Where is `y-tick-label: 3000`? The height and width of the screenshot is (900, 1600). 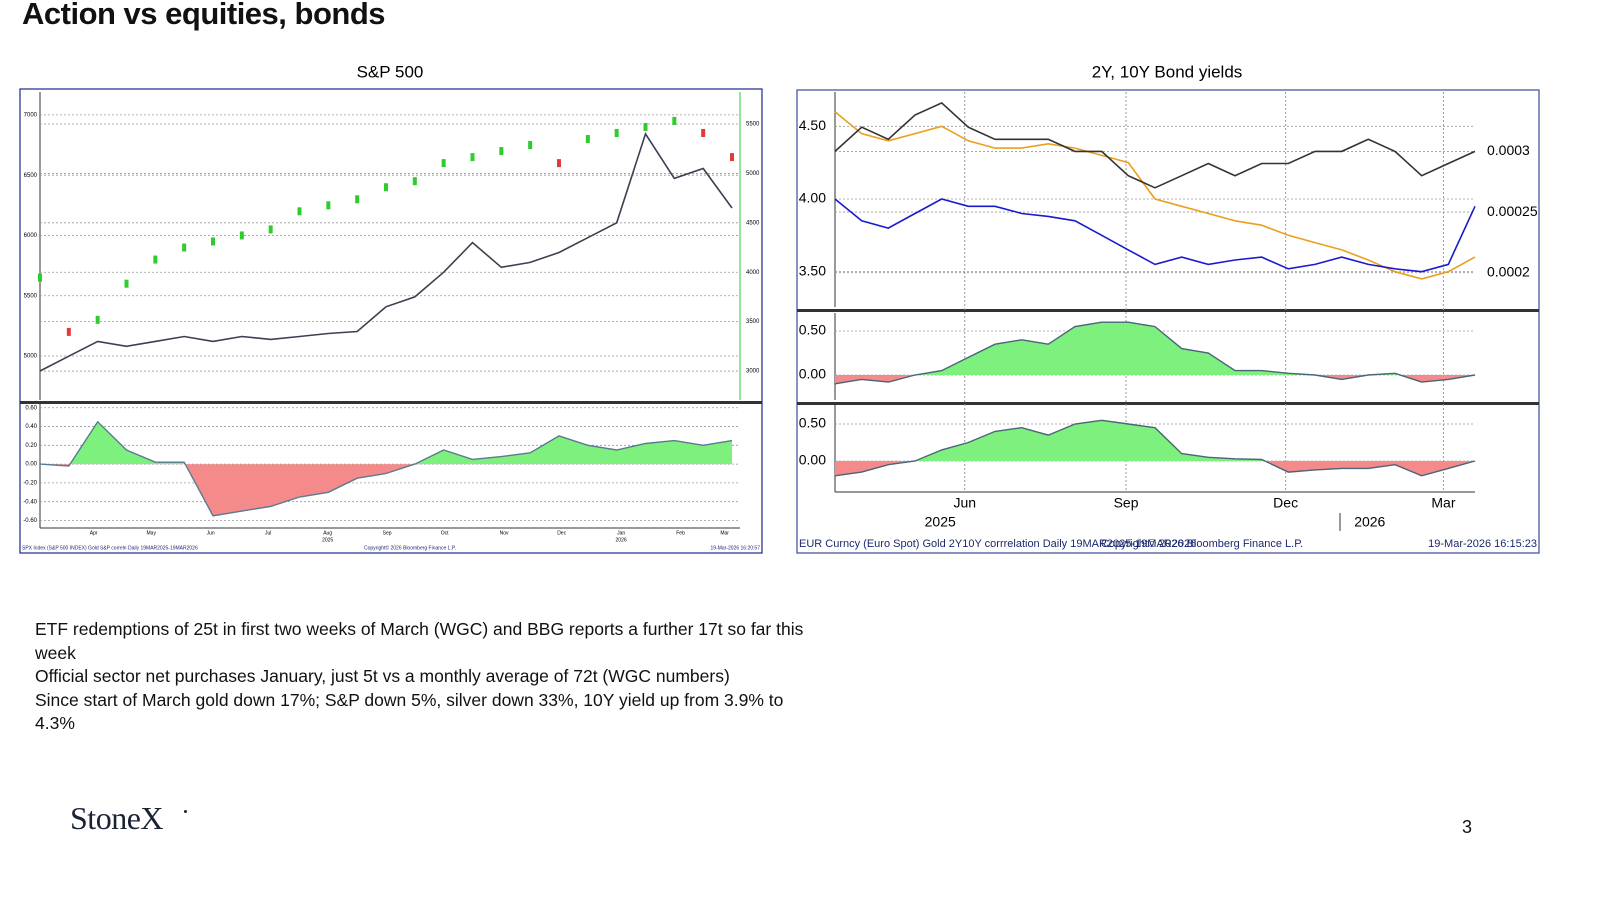 y-tick-label: 3000 is located at coordinates (753, 372).